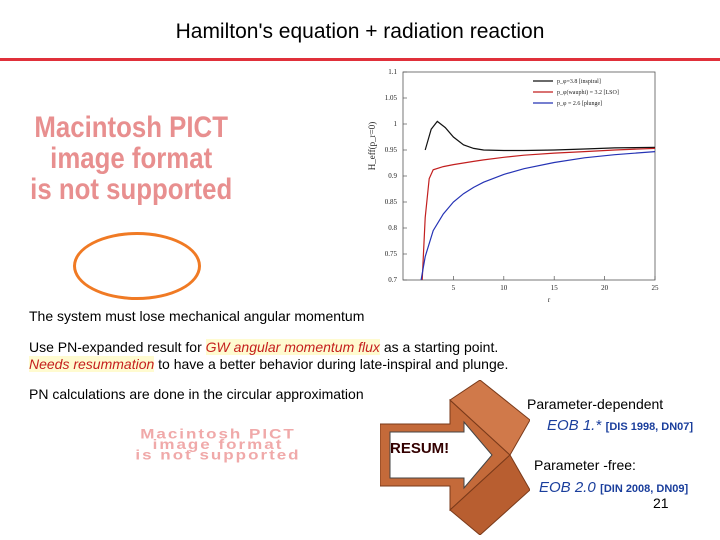 The width and height of the screenshot is (720, 540). Describe the element at coordinates (117, 347) in the screenshot. I see `text-segment: Use PN-expanded result for` at that location.